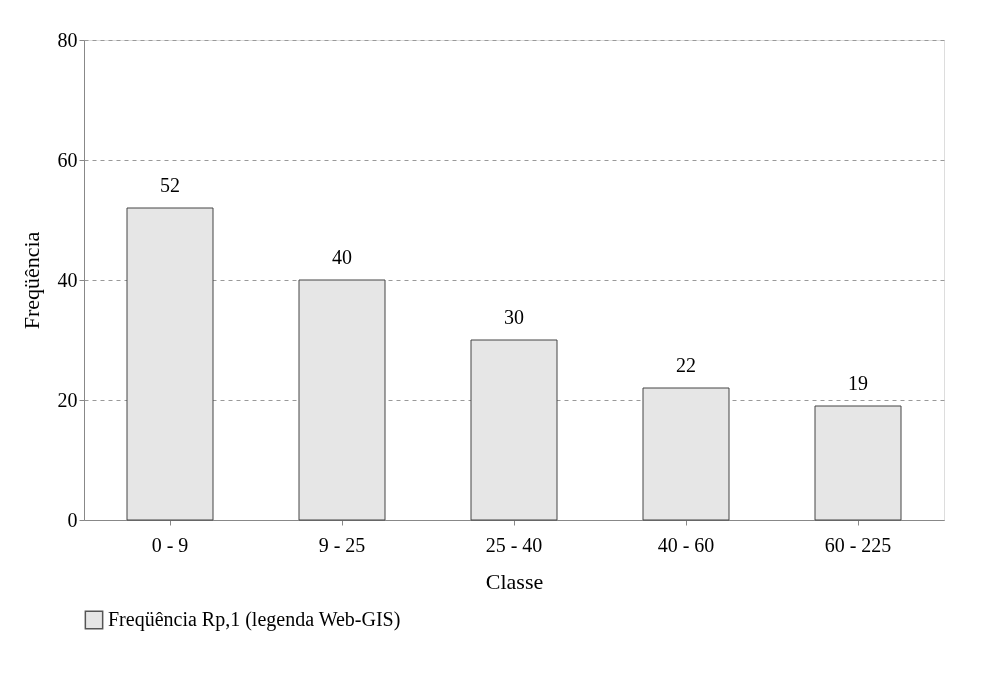  Describe the element at coordinates (31, 280) in the screenshot. I see `y-axis-title: Freqüência` at that location.